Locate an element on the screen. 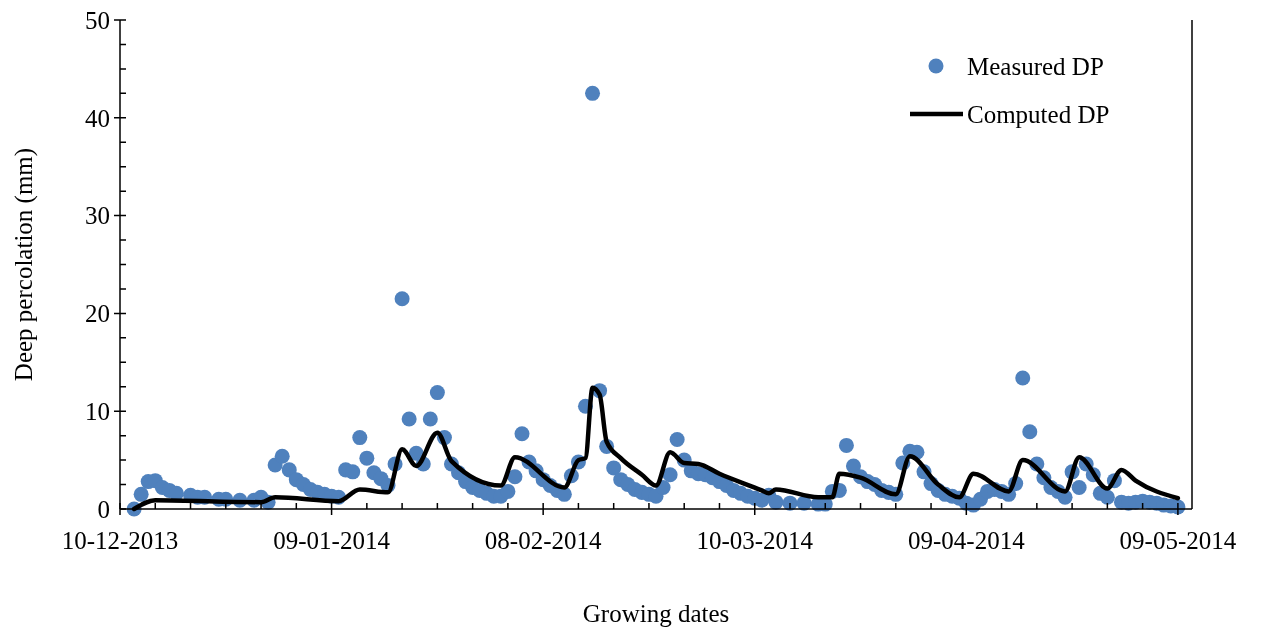  y-tick-label: 0 is located at coordinates (103, 509).